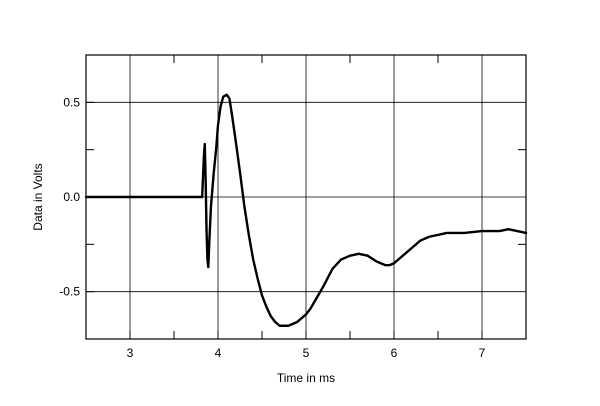 Image resolution: width=600 pixels, height=406 pixels. I want to click on y-tick-label: -0.5, so click(69, 292).